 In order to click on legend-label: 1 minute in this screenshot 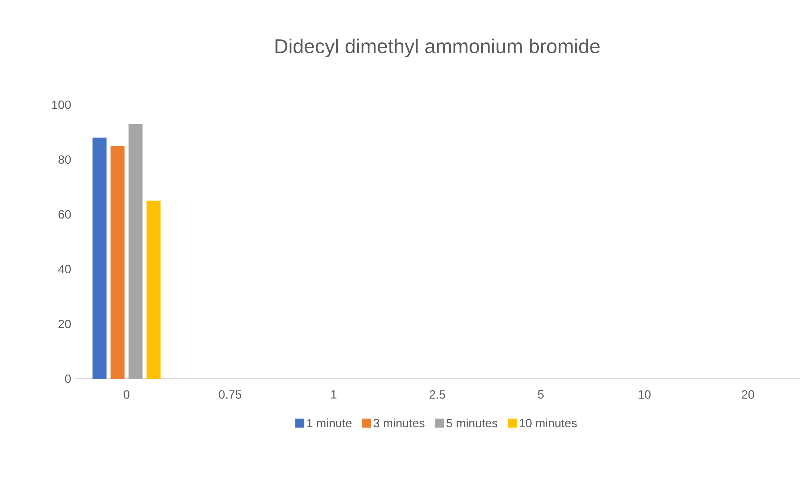, I will do `click(329, 423)`.